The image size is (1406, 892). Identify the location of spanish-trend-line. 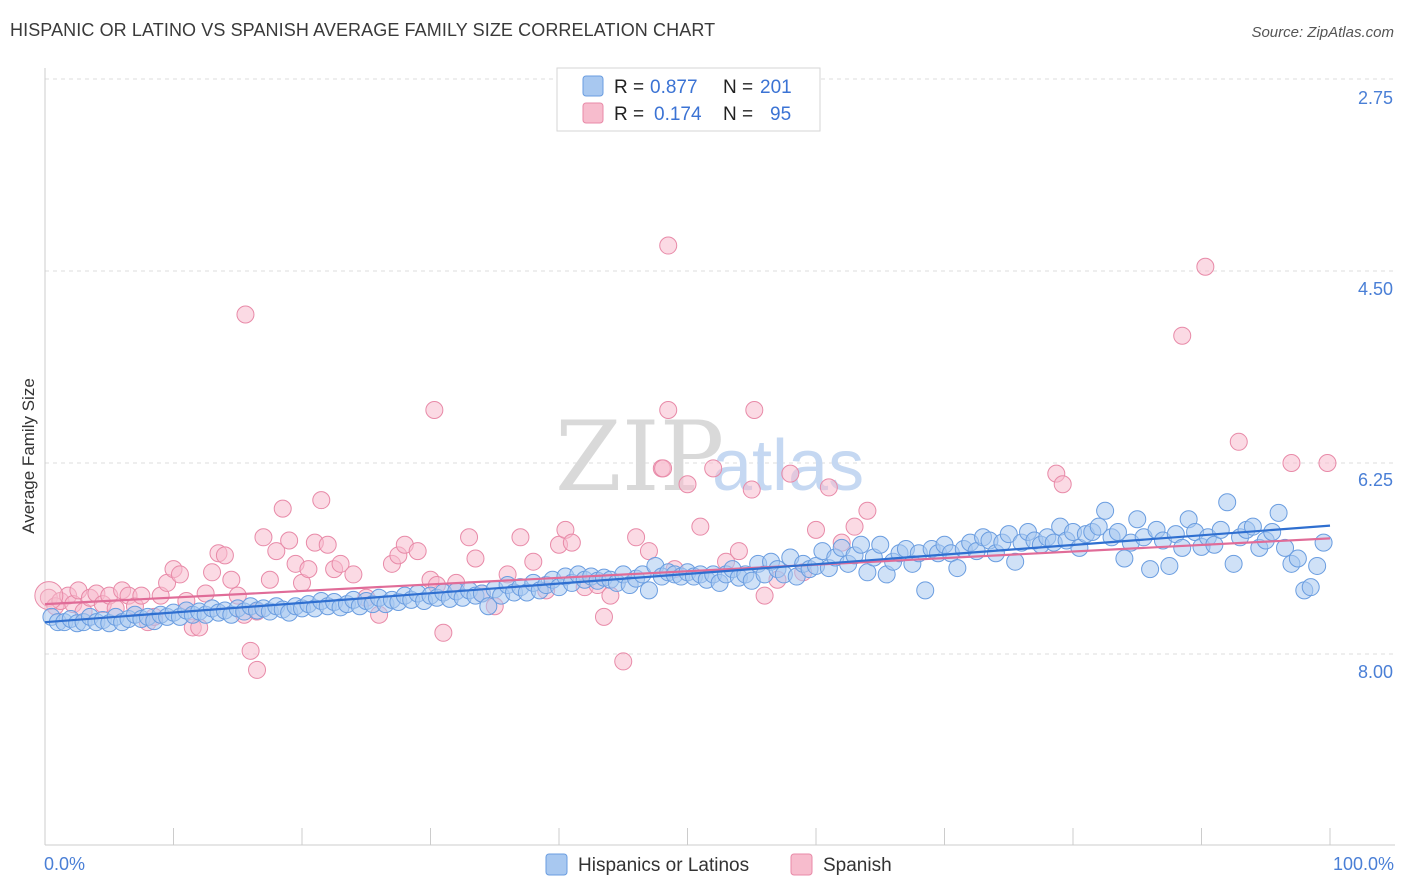
(687, 571).